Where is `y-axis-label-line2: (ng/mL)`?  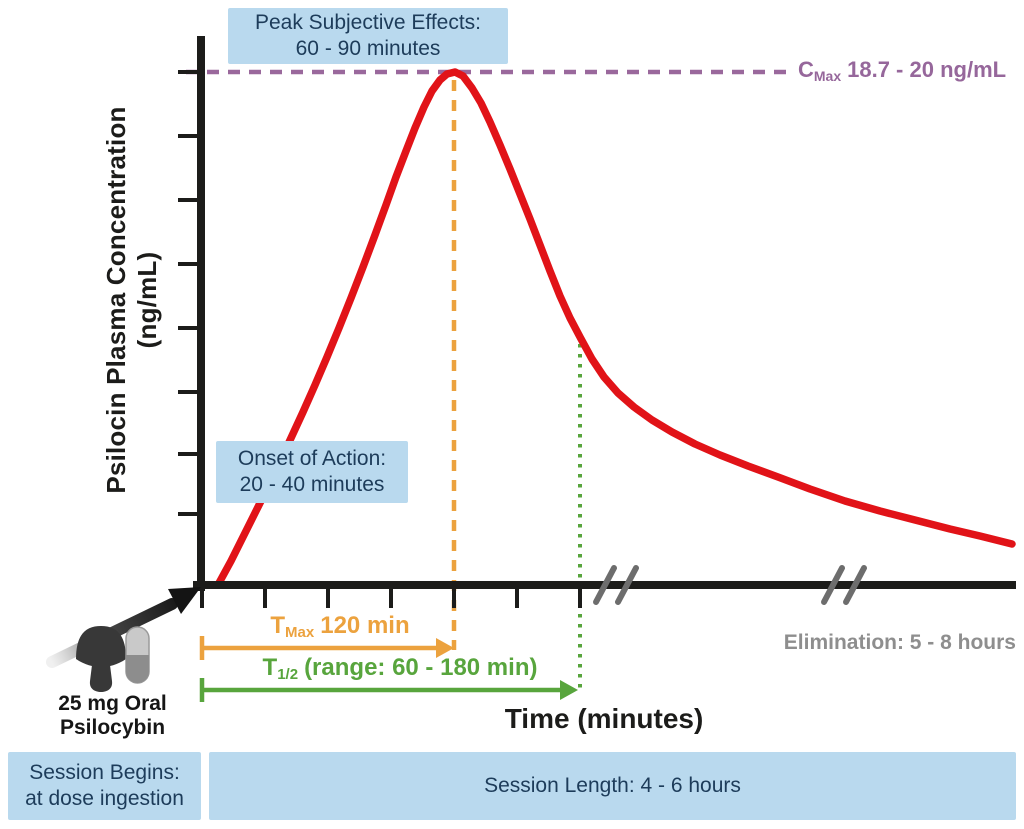
y-axis-label-line2: (ng/mL) is located at coordinates (147, 300).